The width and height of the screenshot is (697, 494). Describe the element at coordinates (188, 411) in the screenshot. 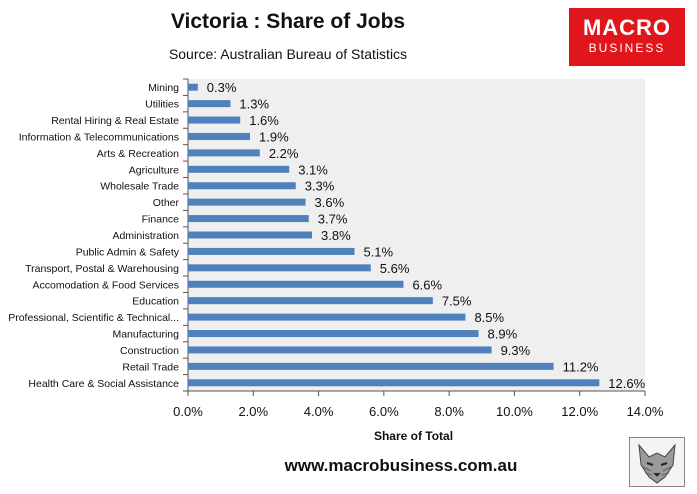

I see `x-tick-label: 0.0%` at that location.